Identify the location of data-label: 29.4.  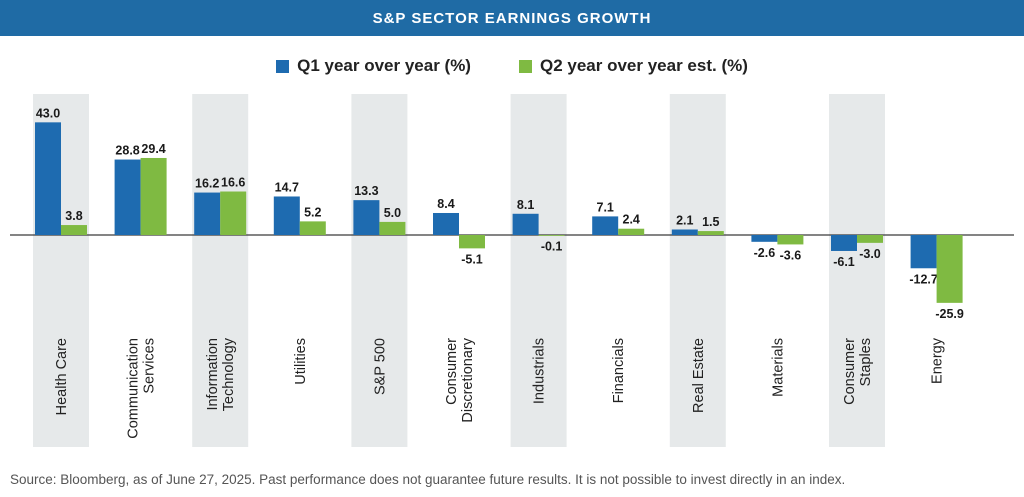
(153, 149).